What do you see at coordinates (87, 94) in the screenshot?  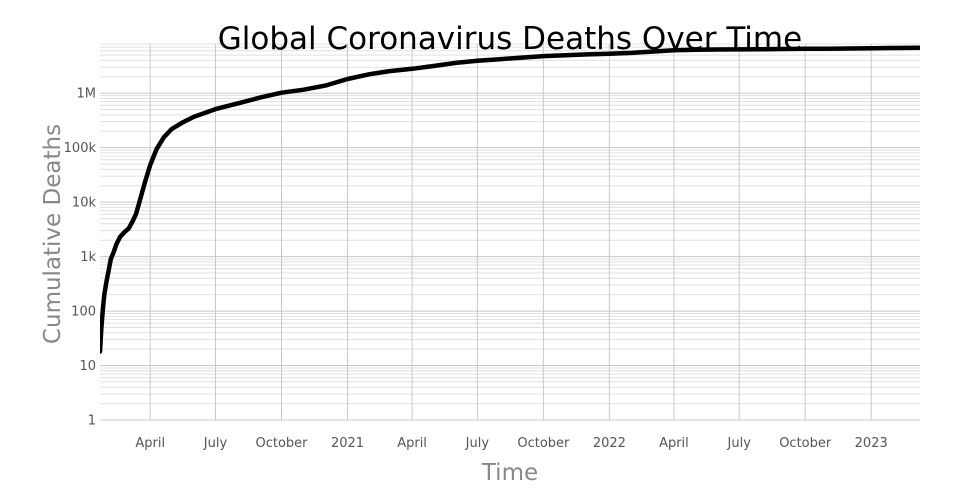 I see `y-tick-label: 1M` at bounding box center [87, 94].